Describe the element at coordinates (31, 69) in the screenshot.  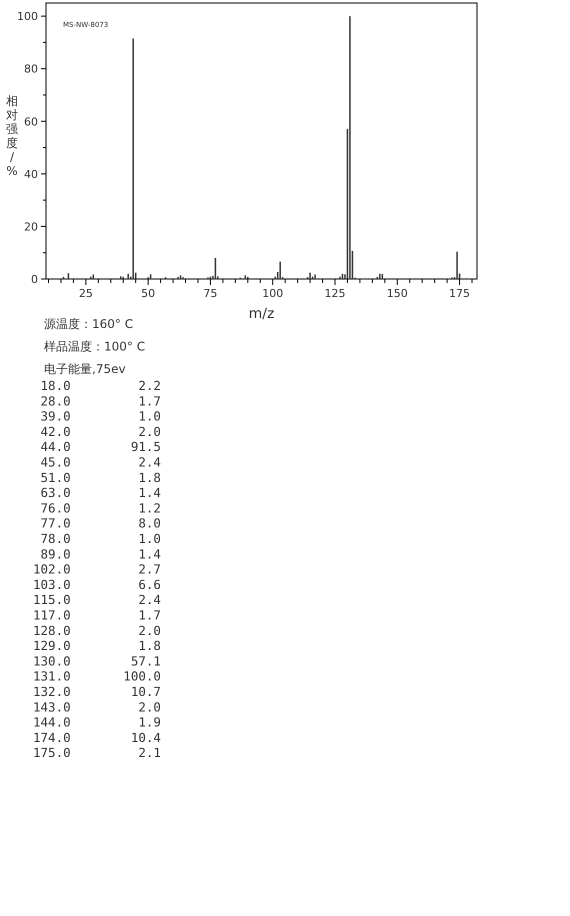
I see `y-tick-label: 80` at that location.